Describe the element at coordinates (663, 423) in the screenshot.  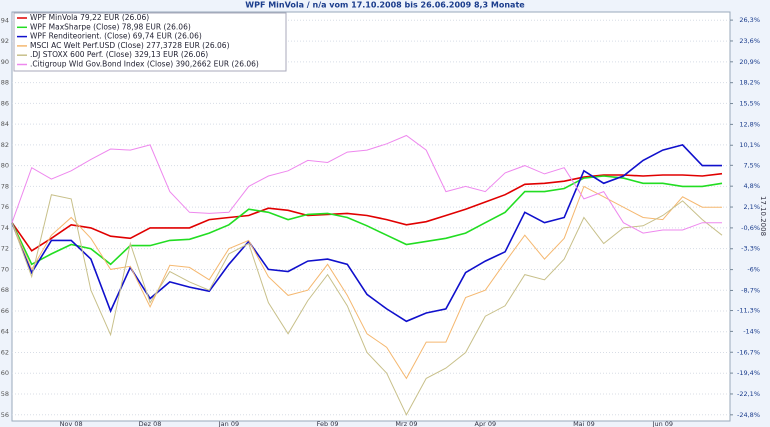
I see `x-tick-label: Jun 09` at that location.